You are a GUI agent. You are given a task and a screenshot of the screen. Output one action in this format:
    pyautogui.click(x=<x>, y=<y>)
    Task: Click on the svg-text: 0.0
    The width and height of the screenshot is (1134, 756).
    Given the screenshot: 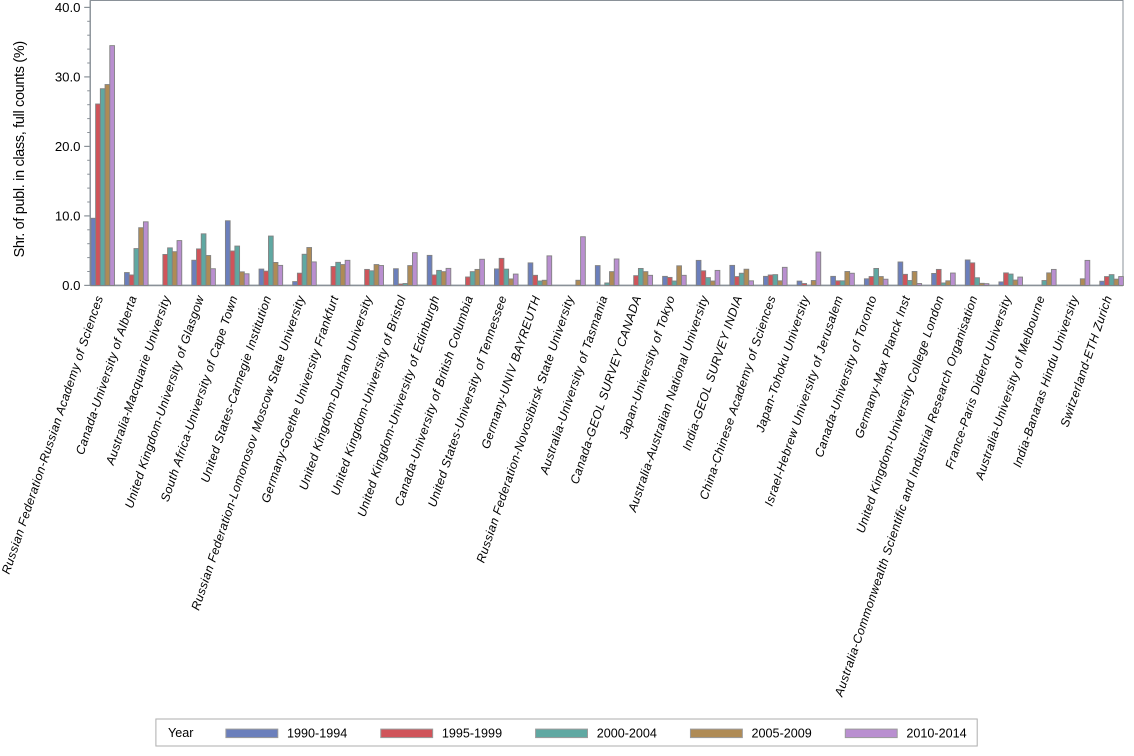 What is the action you would take?
    pyautogui.click(x=71, y=285)
    